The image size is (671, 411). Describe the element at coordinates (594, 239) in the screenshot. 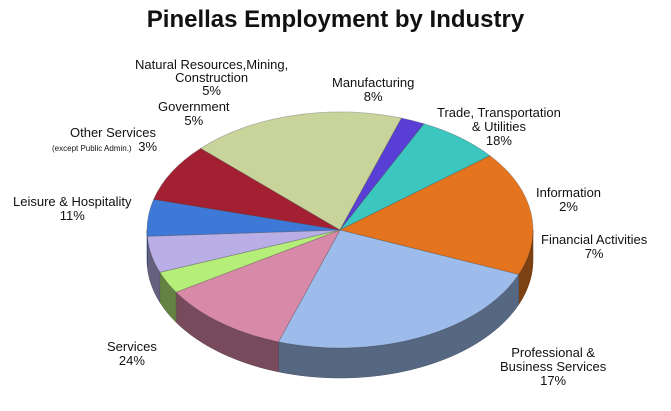

I see `label-financial-name: Financial Activities` at that location.